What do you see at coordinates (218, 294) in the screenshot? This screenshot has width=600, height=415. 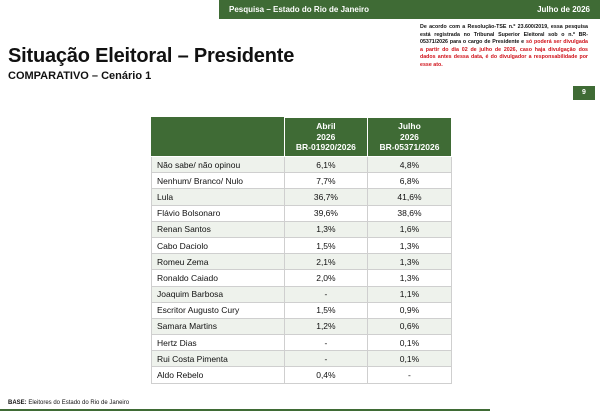 I see `candidate-name: Joaquim Barbosa` at bounding box center [218, 294].